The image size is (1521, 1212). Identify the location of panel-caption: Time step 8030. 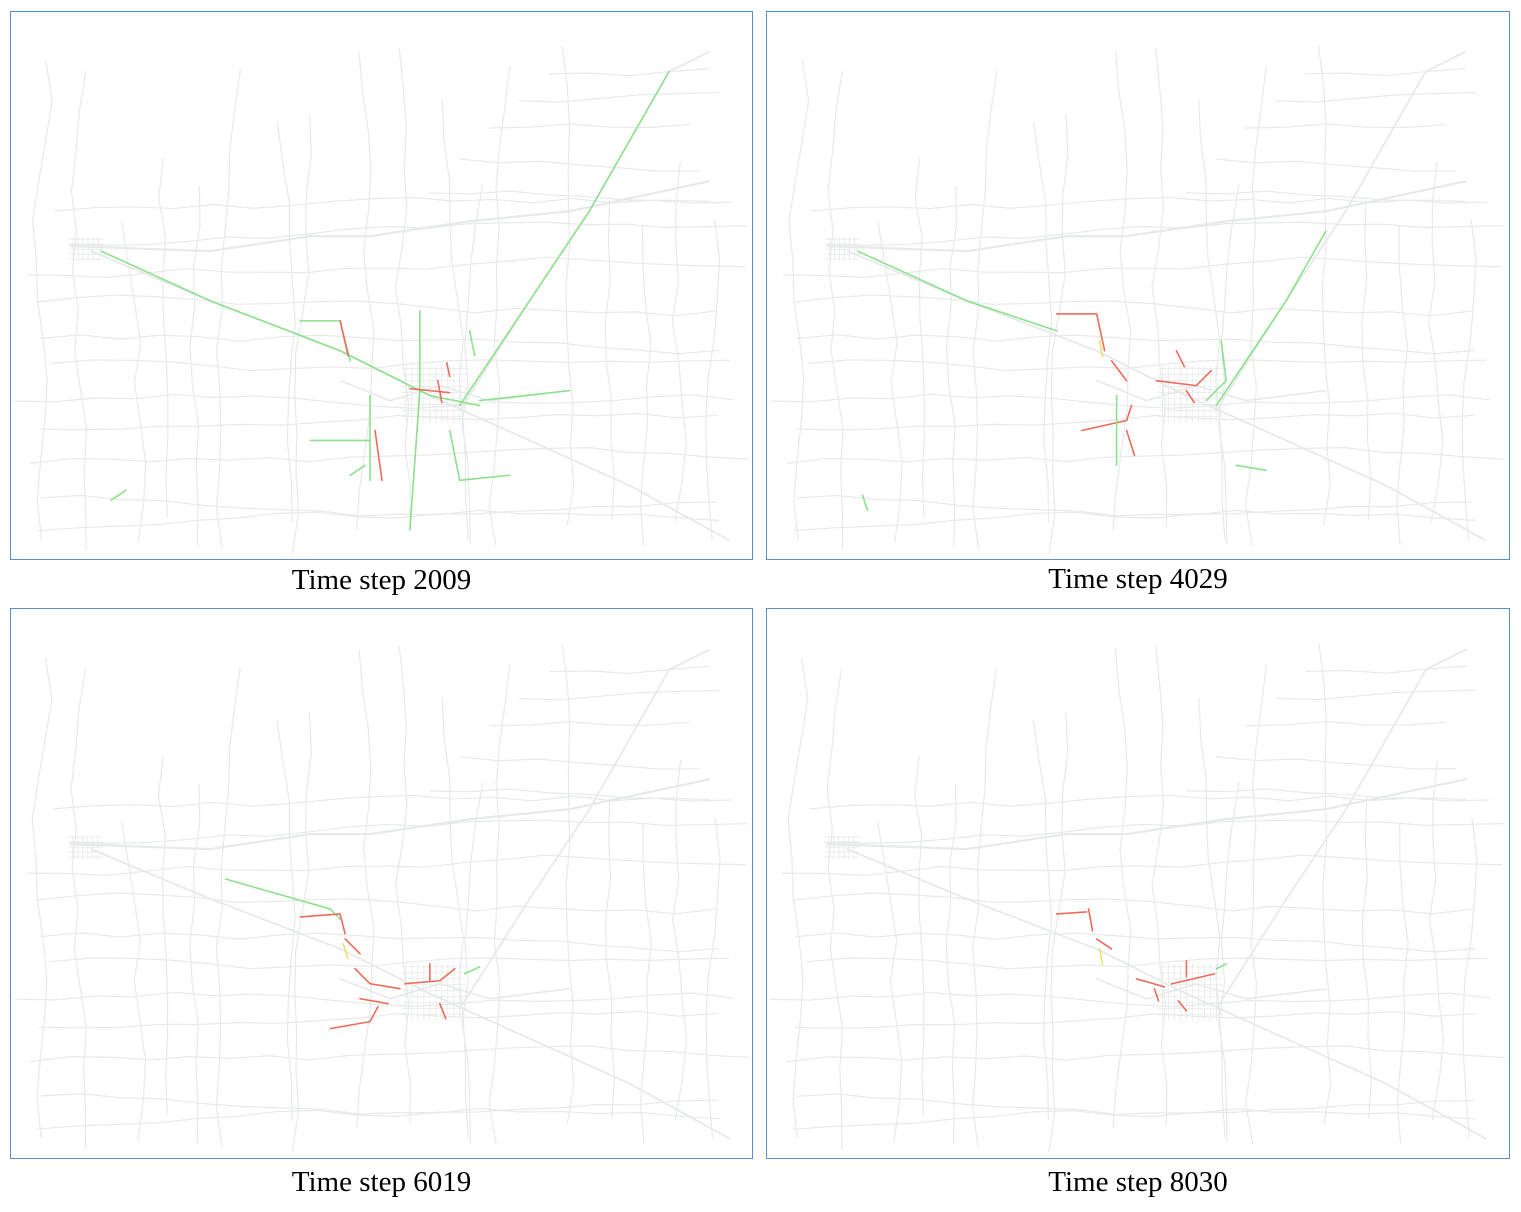
(1138, 1182).